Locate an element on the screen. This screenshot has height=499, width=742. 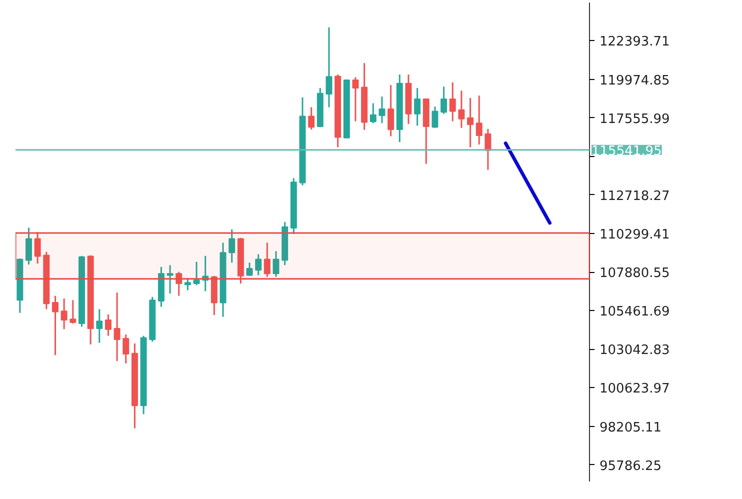
y-tick-label: 98205.11 is located at coordinates (631, 428).